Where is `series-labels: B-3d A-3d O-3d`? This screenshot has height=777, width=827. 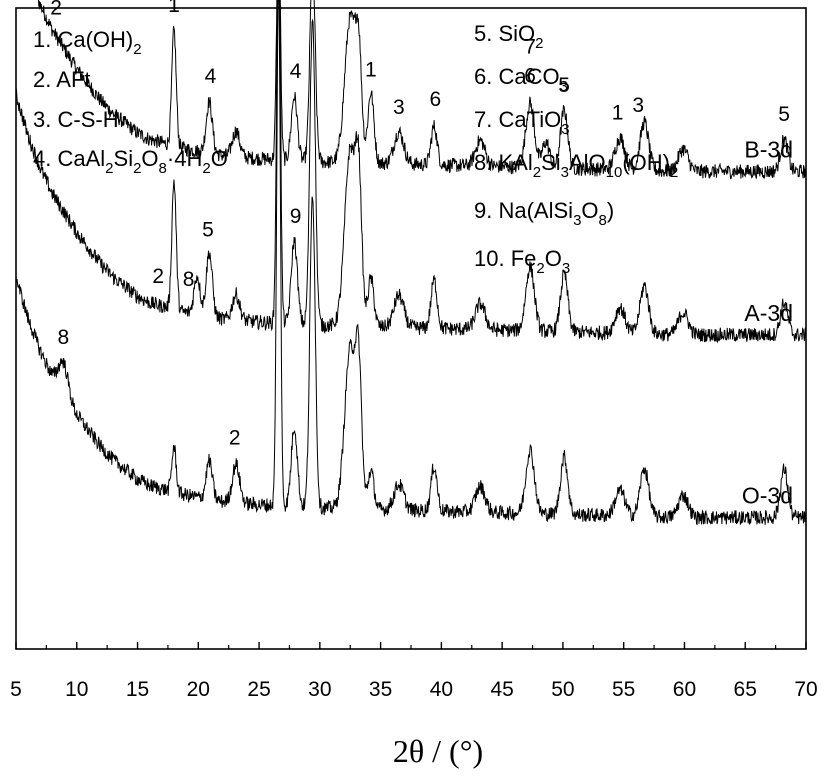
series-labels: B-3d A-3d O-3d is located at coordinates (767, 322).